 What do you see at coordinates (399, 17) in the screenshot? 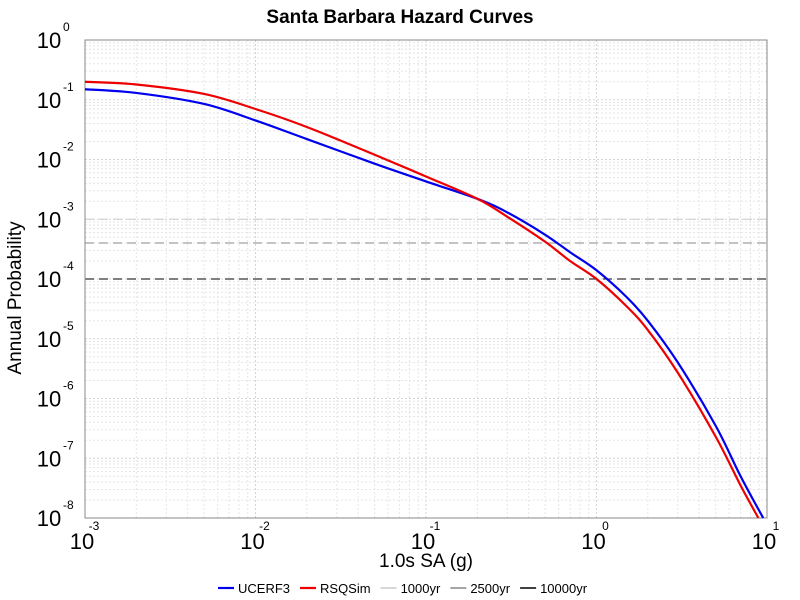
I see `chart-title: Santa Barbara Hazard Curves` at bounding box center [399, 17].